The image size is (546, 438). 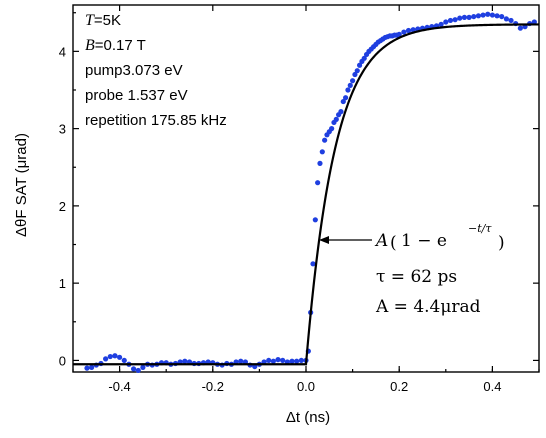 What do you see at coordinates (213, 386) in the screenshot?
I see `x-tick-label: -0.2` at bounding box center [213, 386].